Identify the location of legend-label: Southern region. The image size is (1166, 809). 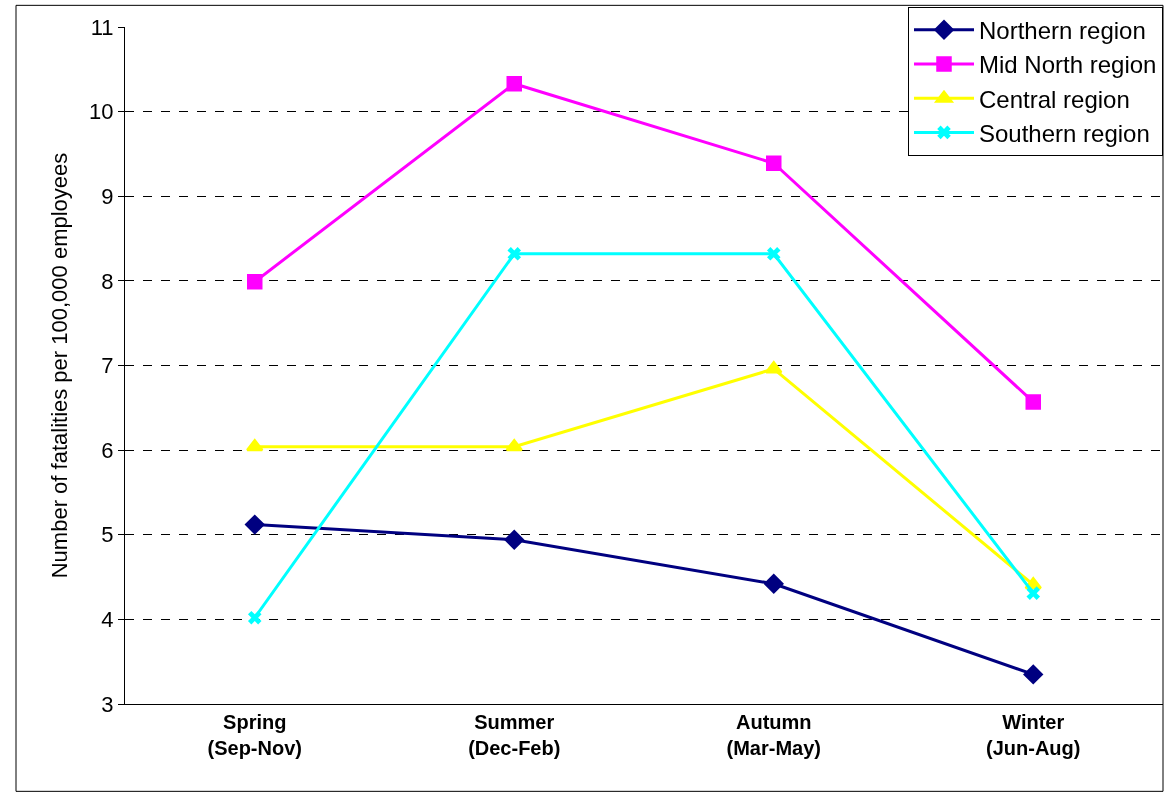
(1064, 133).